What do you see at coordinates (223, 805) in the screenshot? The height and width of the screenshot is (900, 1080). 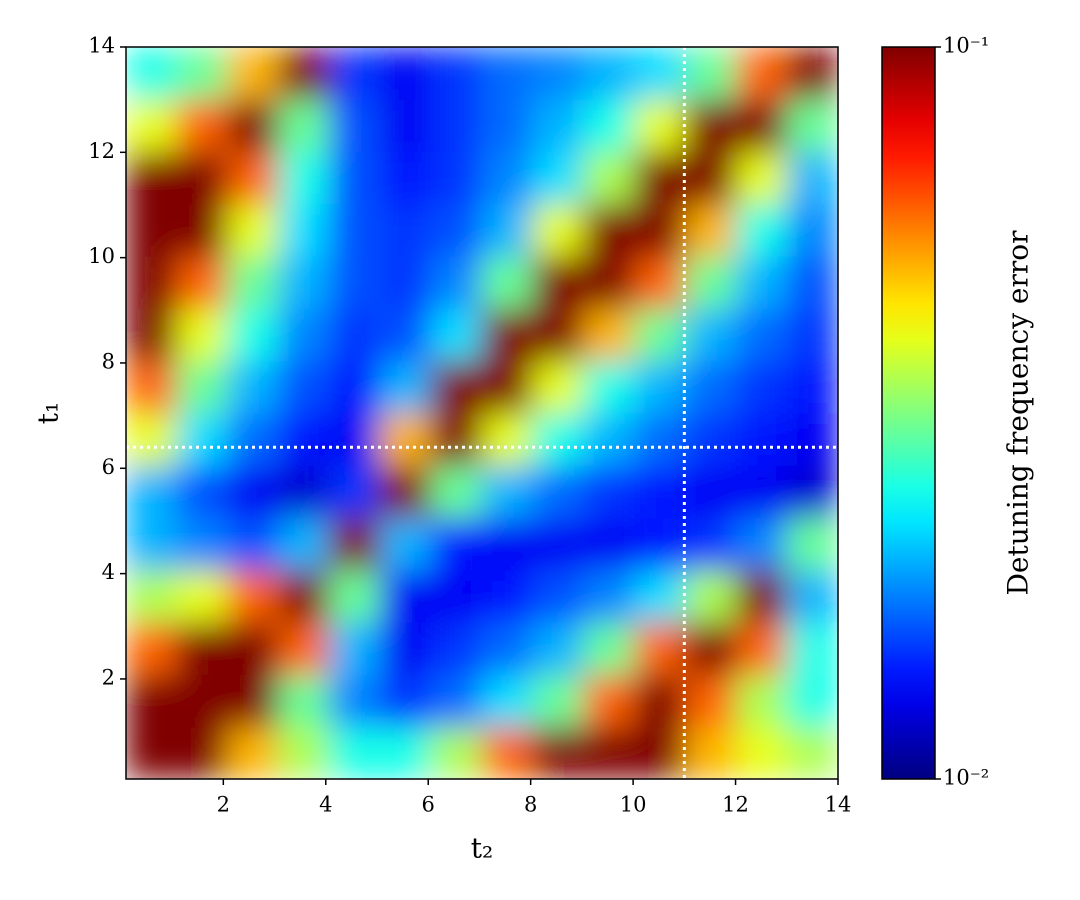 I see `x-tick-label: 2` at bounding box center [223, 805].